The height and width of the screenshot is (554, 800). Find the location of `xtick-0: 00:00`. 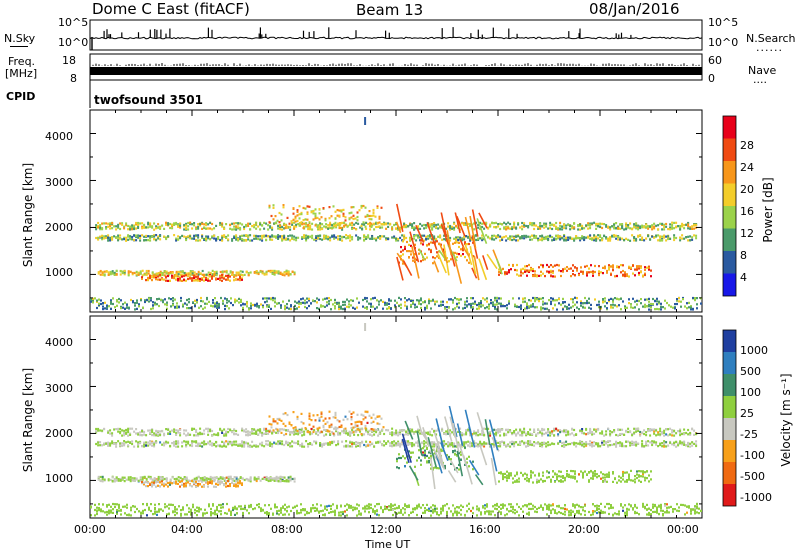

xtick-0: 00:00 is located at coordinates (90, 529).